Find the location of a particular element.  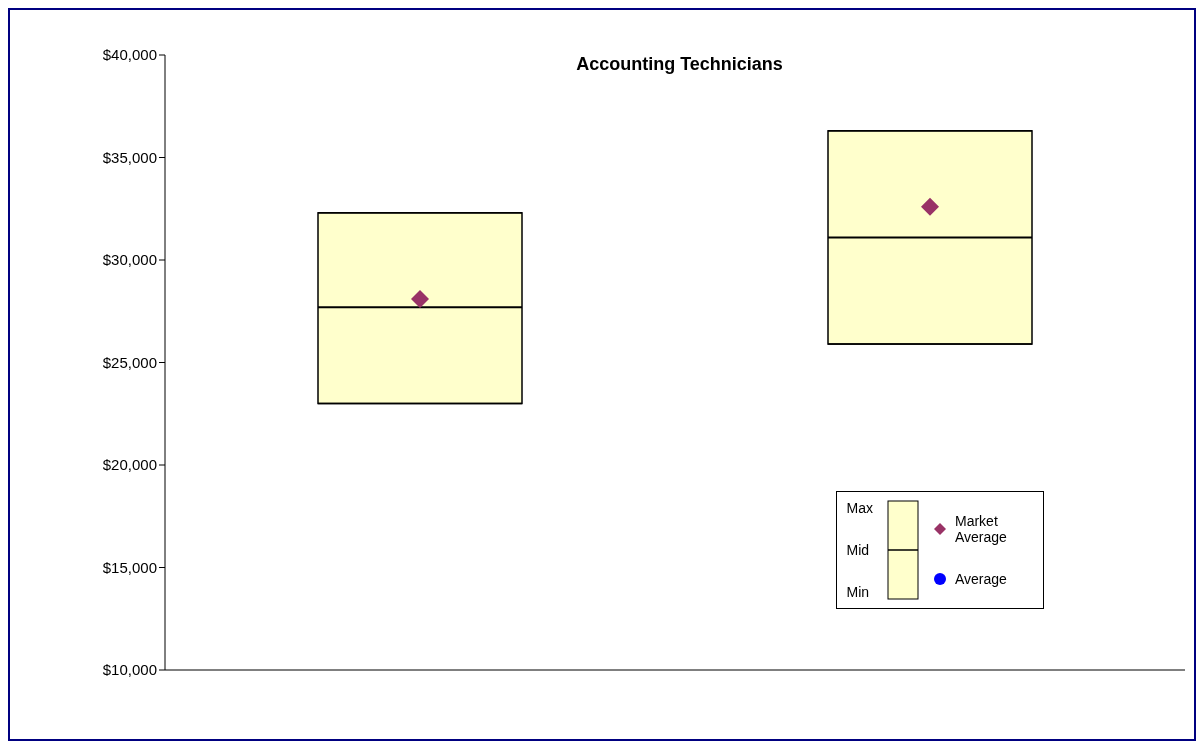

y-tick-label: $35,000 is located at coordinates (129, 157).